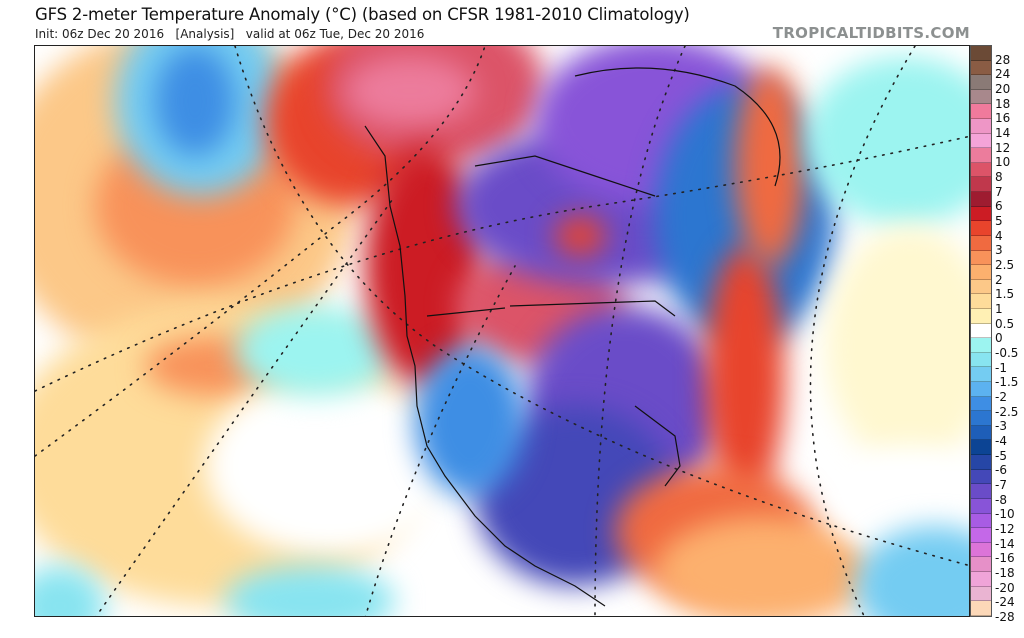 The height and width of the screenshot is (638, 1024). I want to click on legend-tick: 0.5, so click(1005, 323).